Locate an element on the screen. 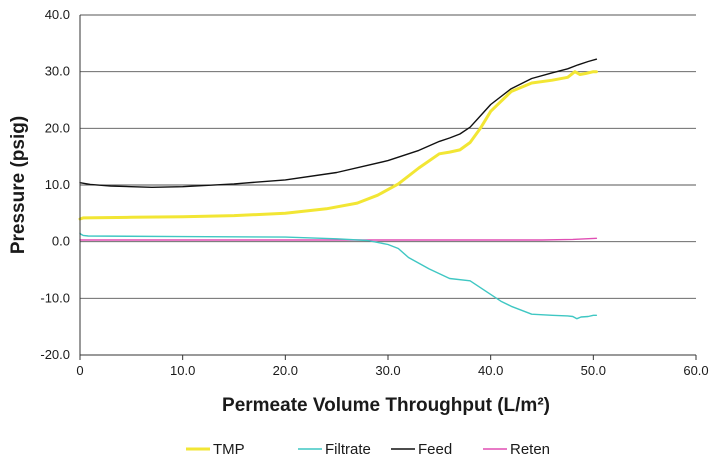 This screenshot has height=466, width=717. x-axis-title: Permeate Volume Throughput (L/m²) is located at coordinates (386, 405).